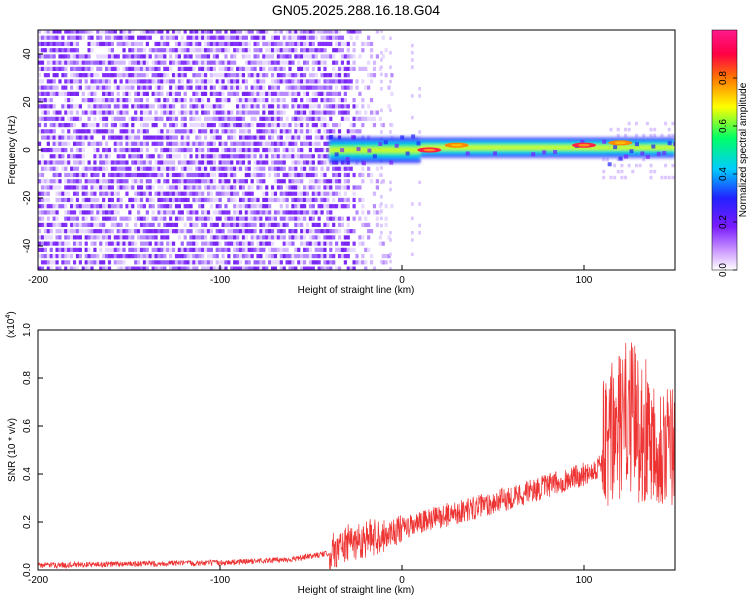 The width and height of the screenshot is (750, 605). Describe the element at coordinates (547, 147) in the screenshot. I see `signal-band-segment` at that location.